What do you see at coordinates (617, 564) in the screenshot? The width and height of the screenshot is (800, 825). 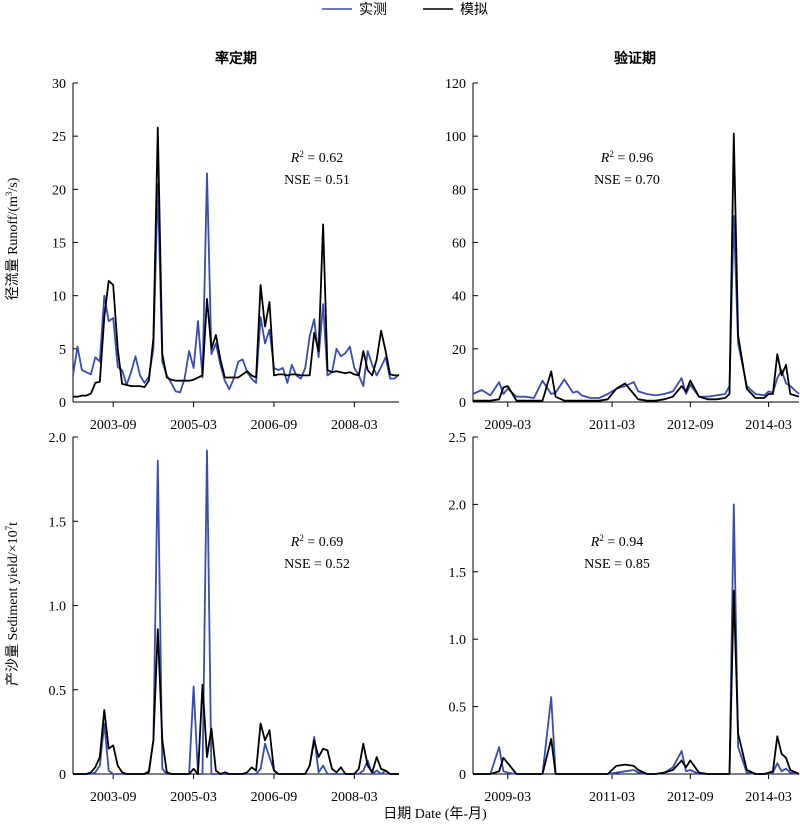 I see `nse-label: NSE = 0.85` at bounding box center [617, 564].